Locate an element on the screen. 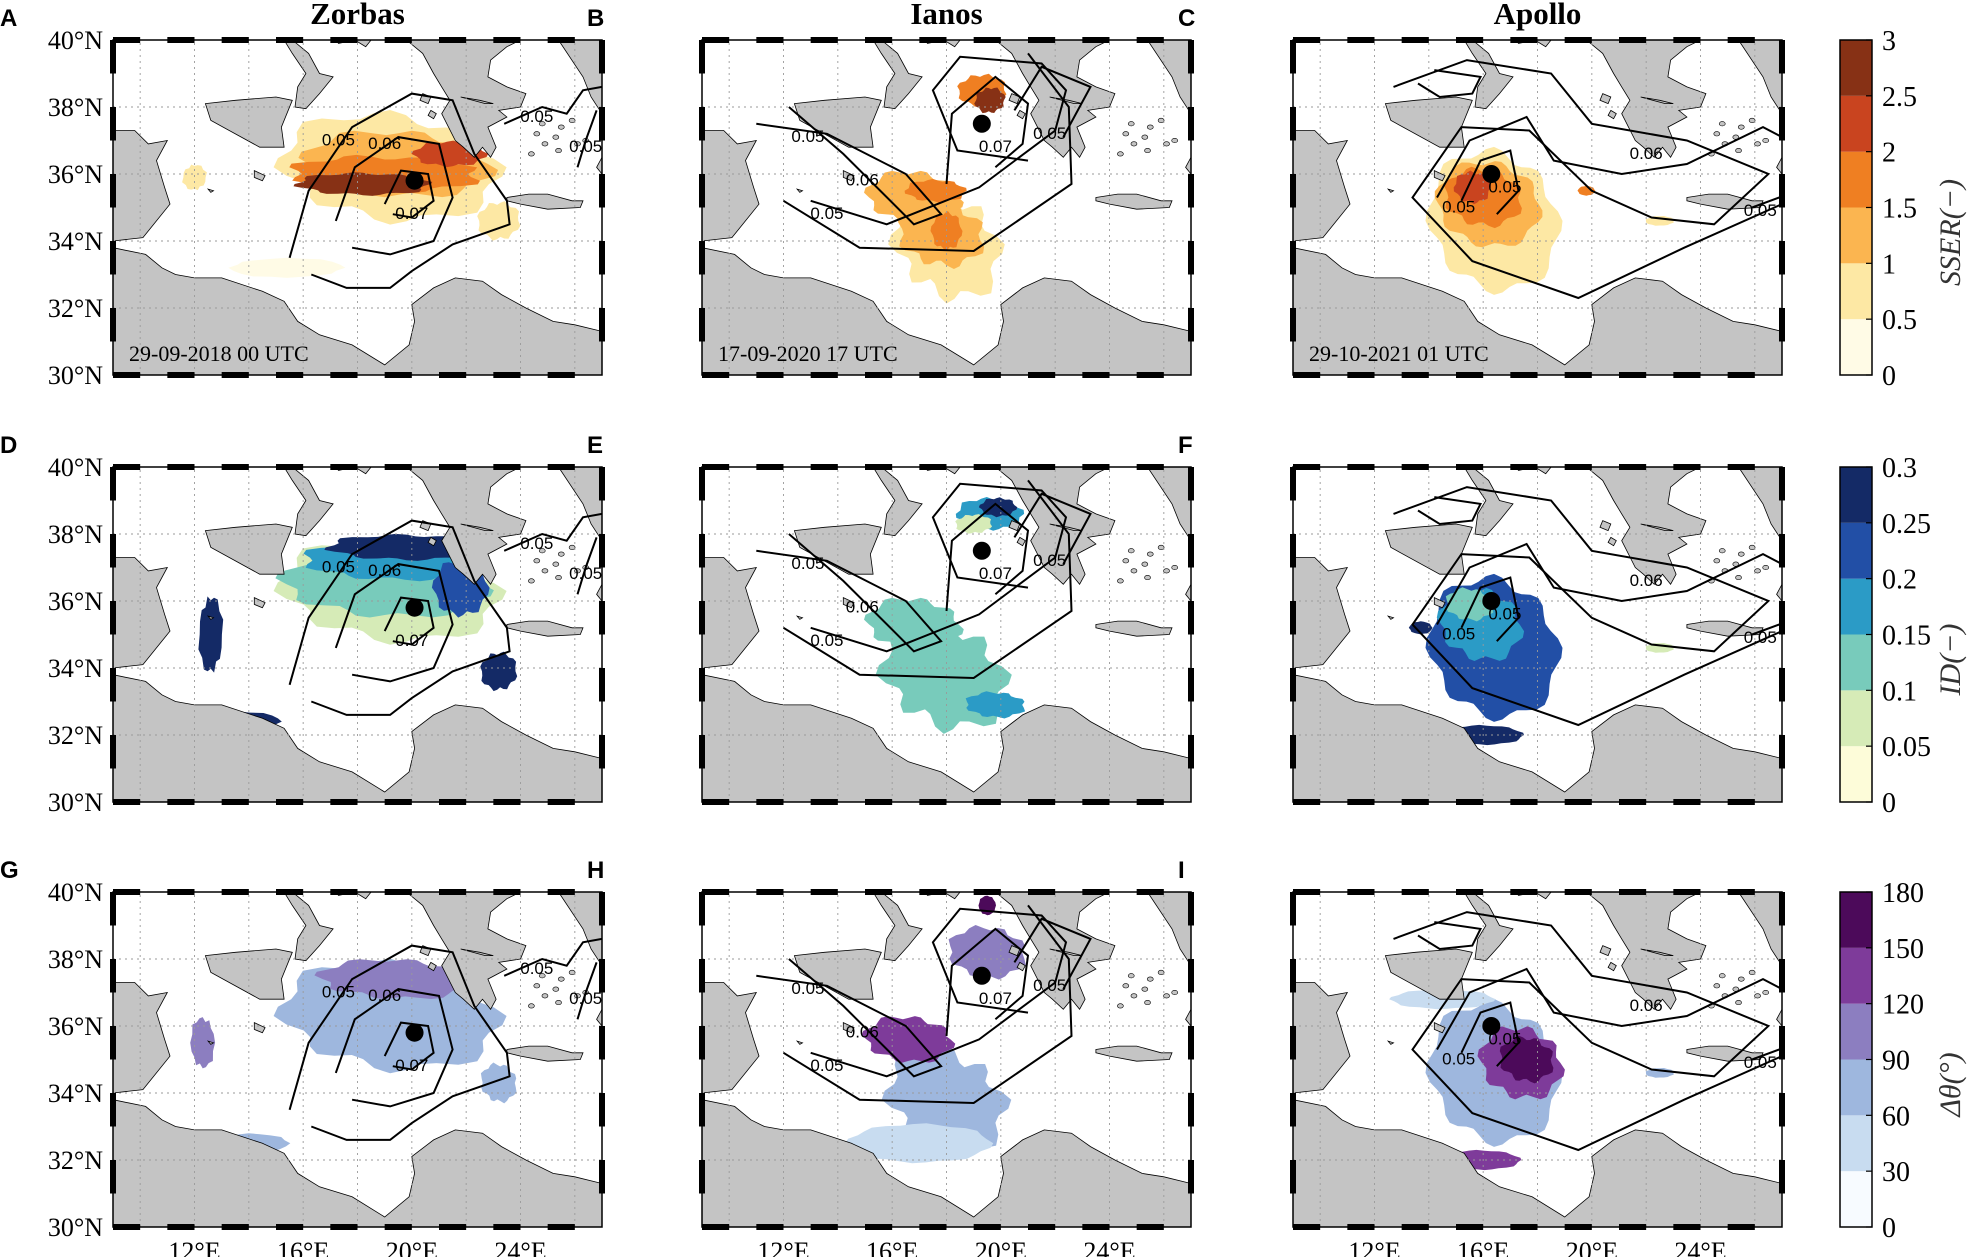  colorbar-tick-label: 3 is located at coordinates (1889, 41).